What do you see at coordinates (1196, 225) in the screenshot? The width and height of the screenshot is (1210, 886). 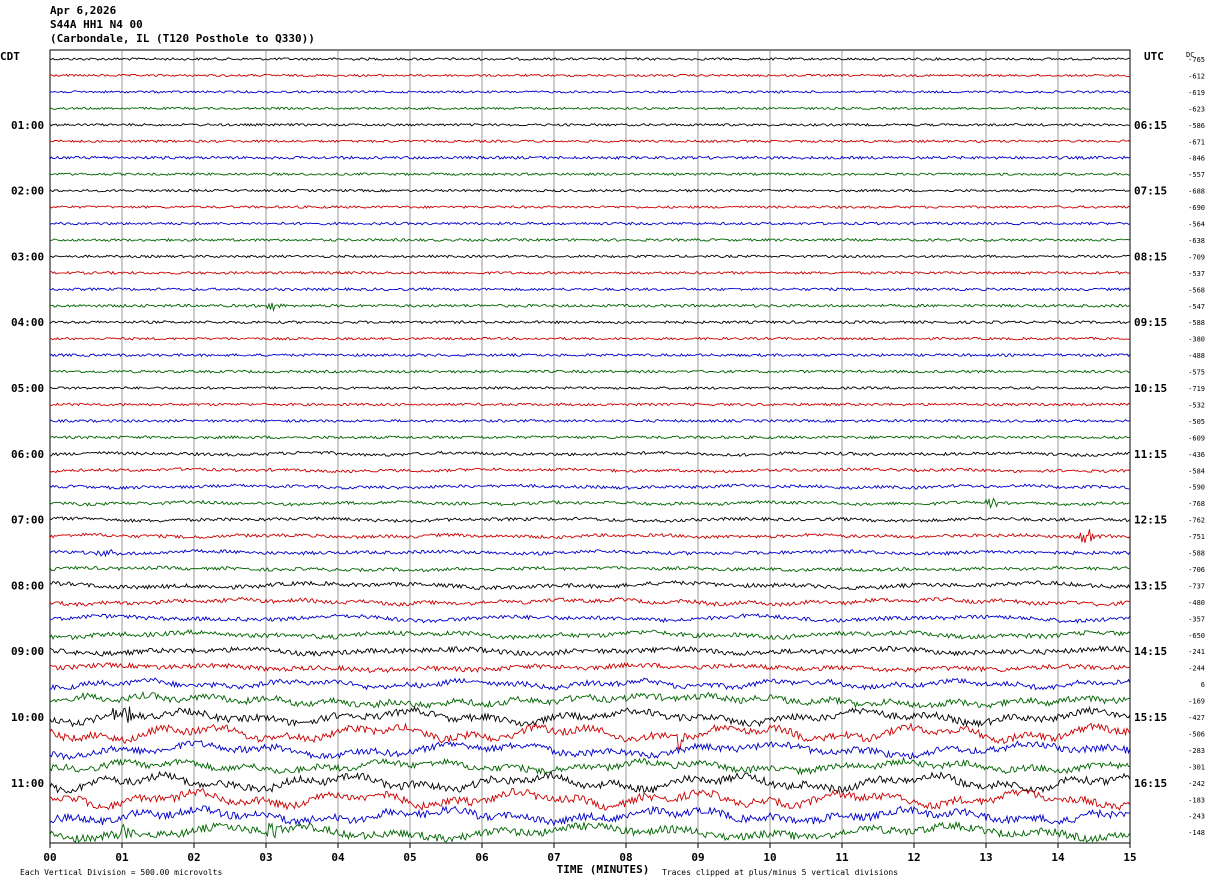 I see `dc-offset-label: -564` at bounding box center [1196, 225].